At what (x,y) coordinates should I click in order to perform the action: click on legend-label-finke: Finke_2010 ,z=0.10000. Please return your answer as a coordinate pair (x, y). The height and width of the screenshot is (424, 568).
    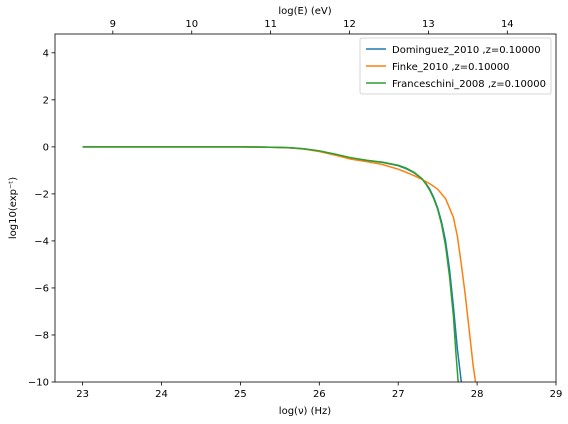
    Looking at the image, I should click on (451, 67).